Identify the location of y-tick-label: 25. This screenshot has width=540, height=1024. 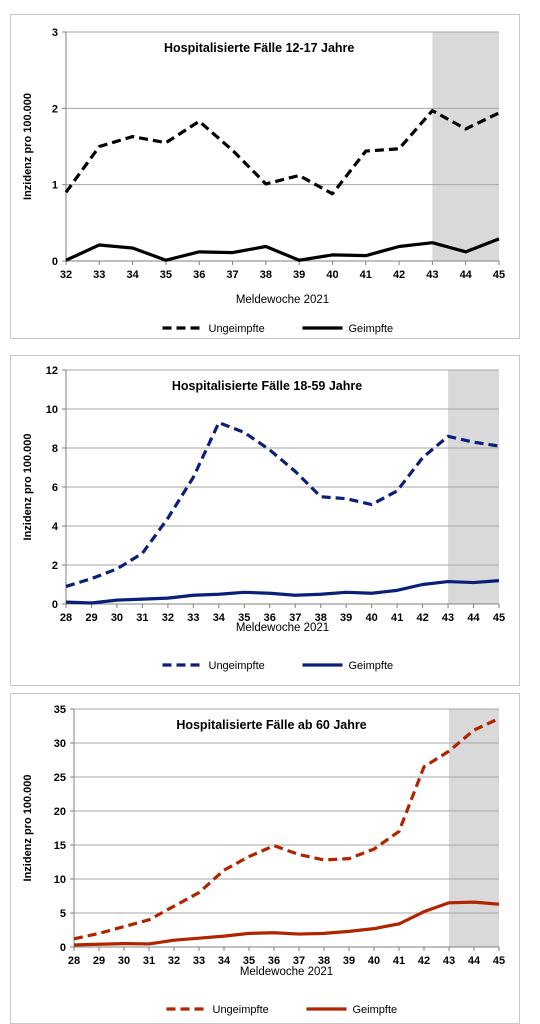
(60, 778).